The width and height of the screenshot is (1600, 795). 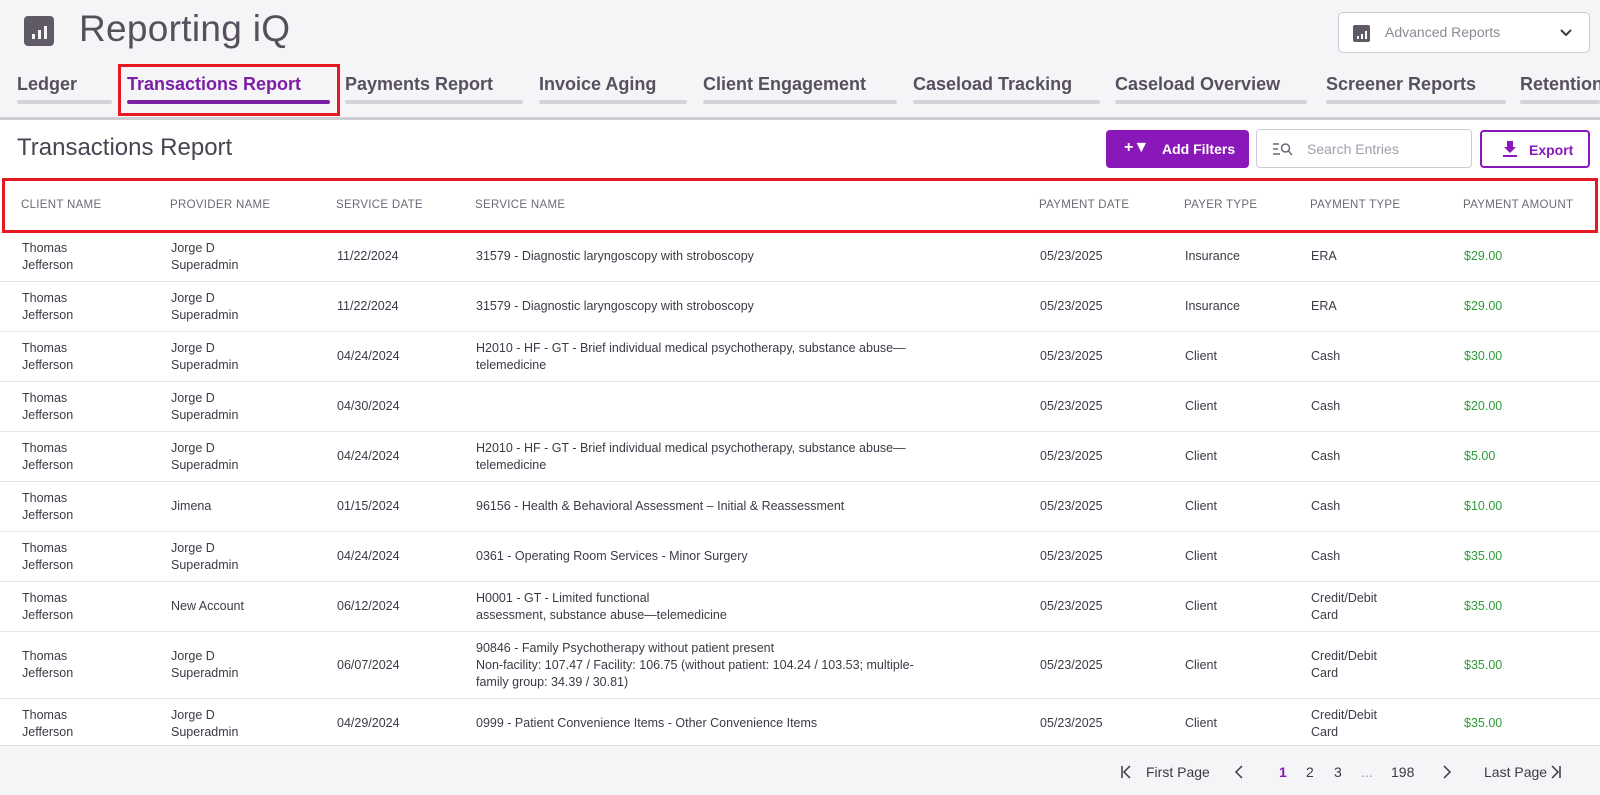 What do you see at coordinates (552, 682) in the screenshot?
I see `cell-service-name-line: family group: 34.39 / 30.81)` at bounding box center [552, 682].